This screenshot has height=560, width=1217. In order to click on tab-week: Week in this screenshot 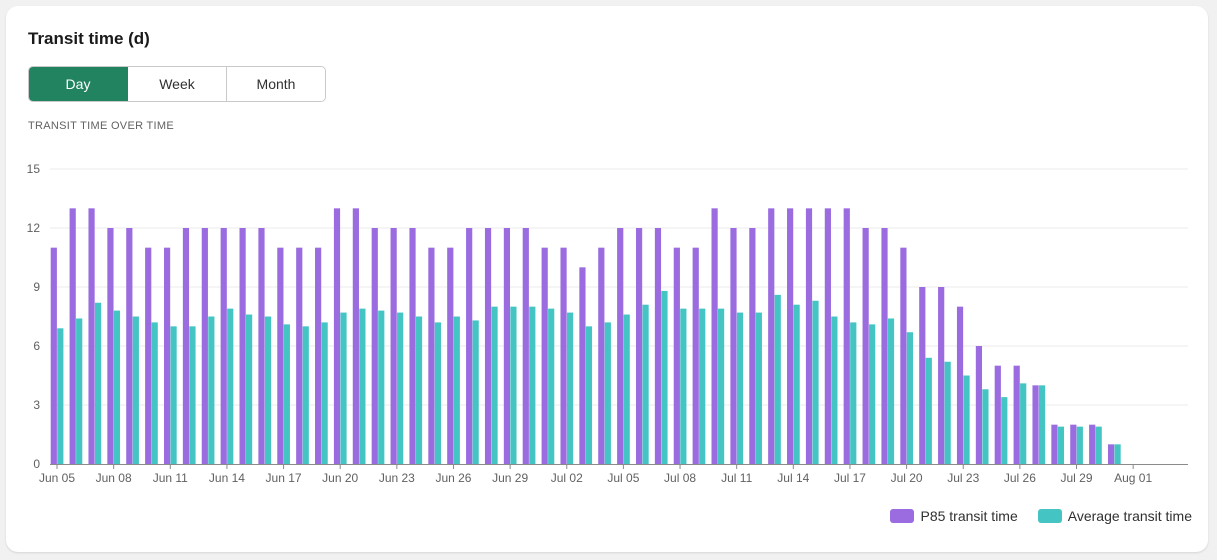, I will do `click(177, 84)`.